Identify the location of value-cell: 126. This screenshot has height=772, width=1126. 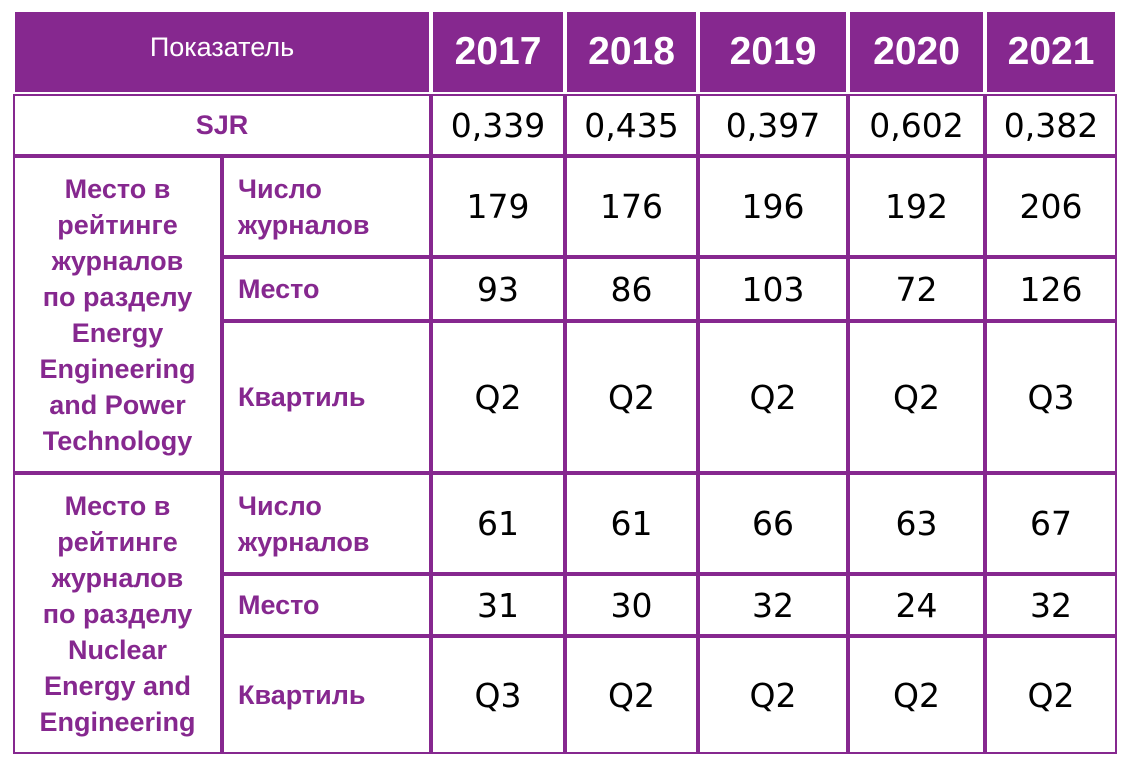
(1051, 289).